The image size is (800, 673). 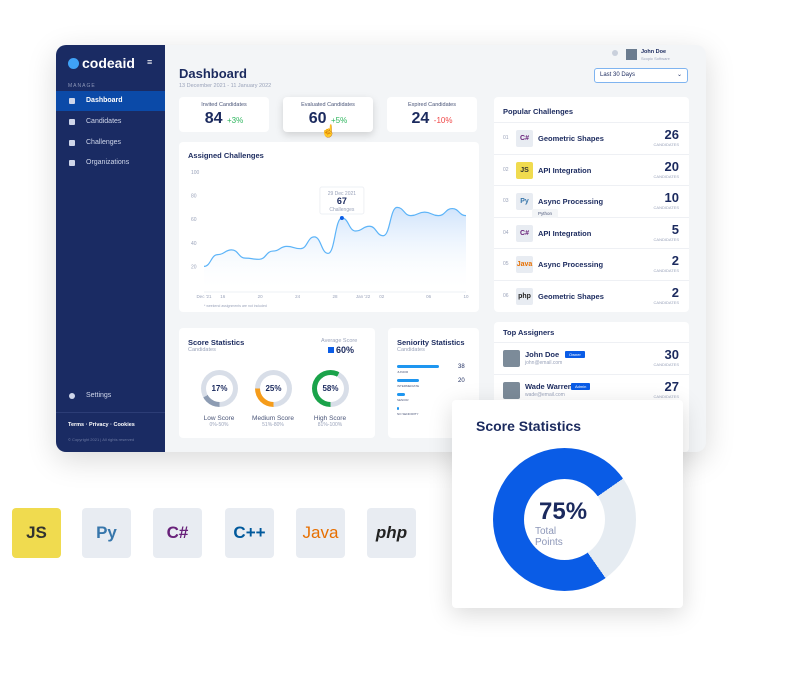 What do you see at coordinates (72, 122) in the screenshot?
I see `user-icon` at bounding box center [72, 122].